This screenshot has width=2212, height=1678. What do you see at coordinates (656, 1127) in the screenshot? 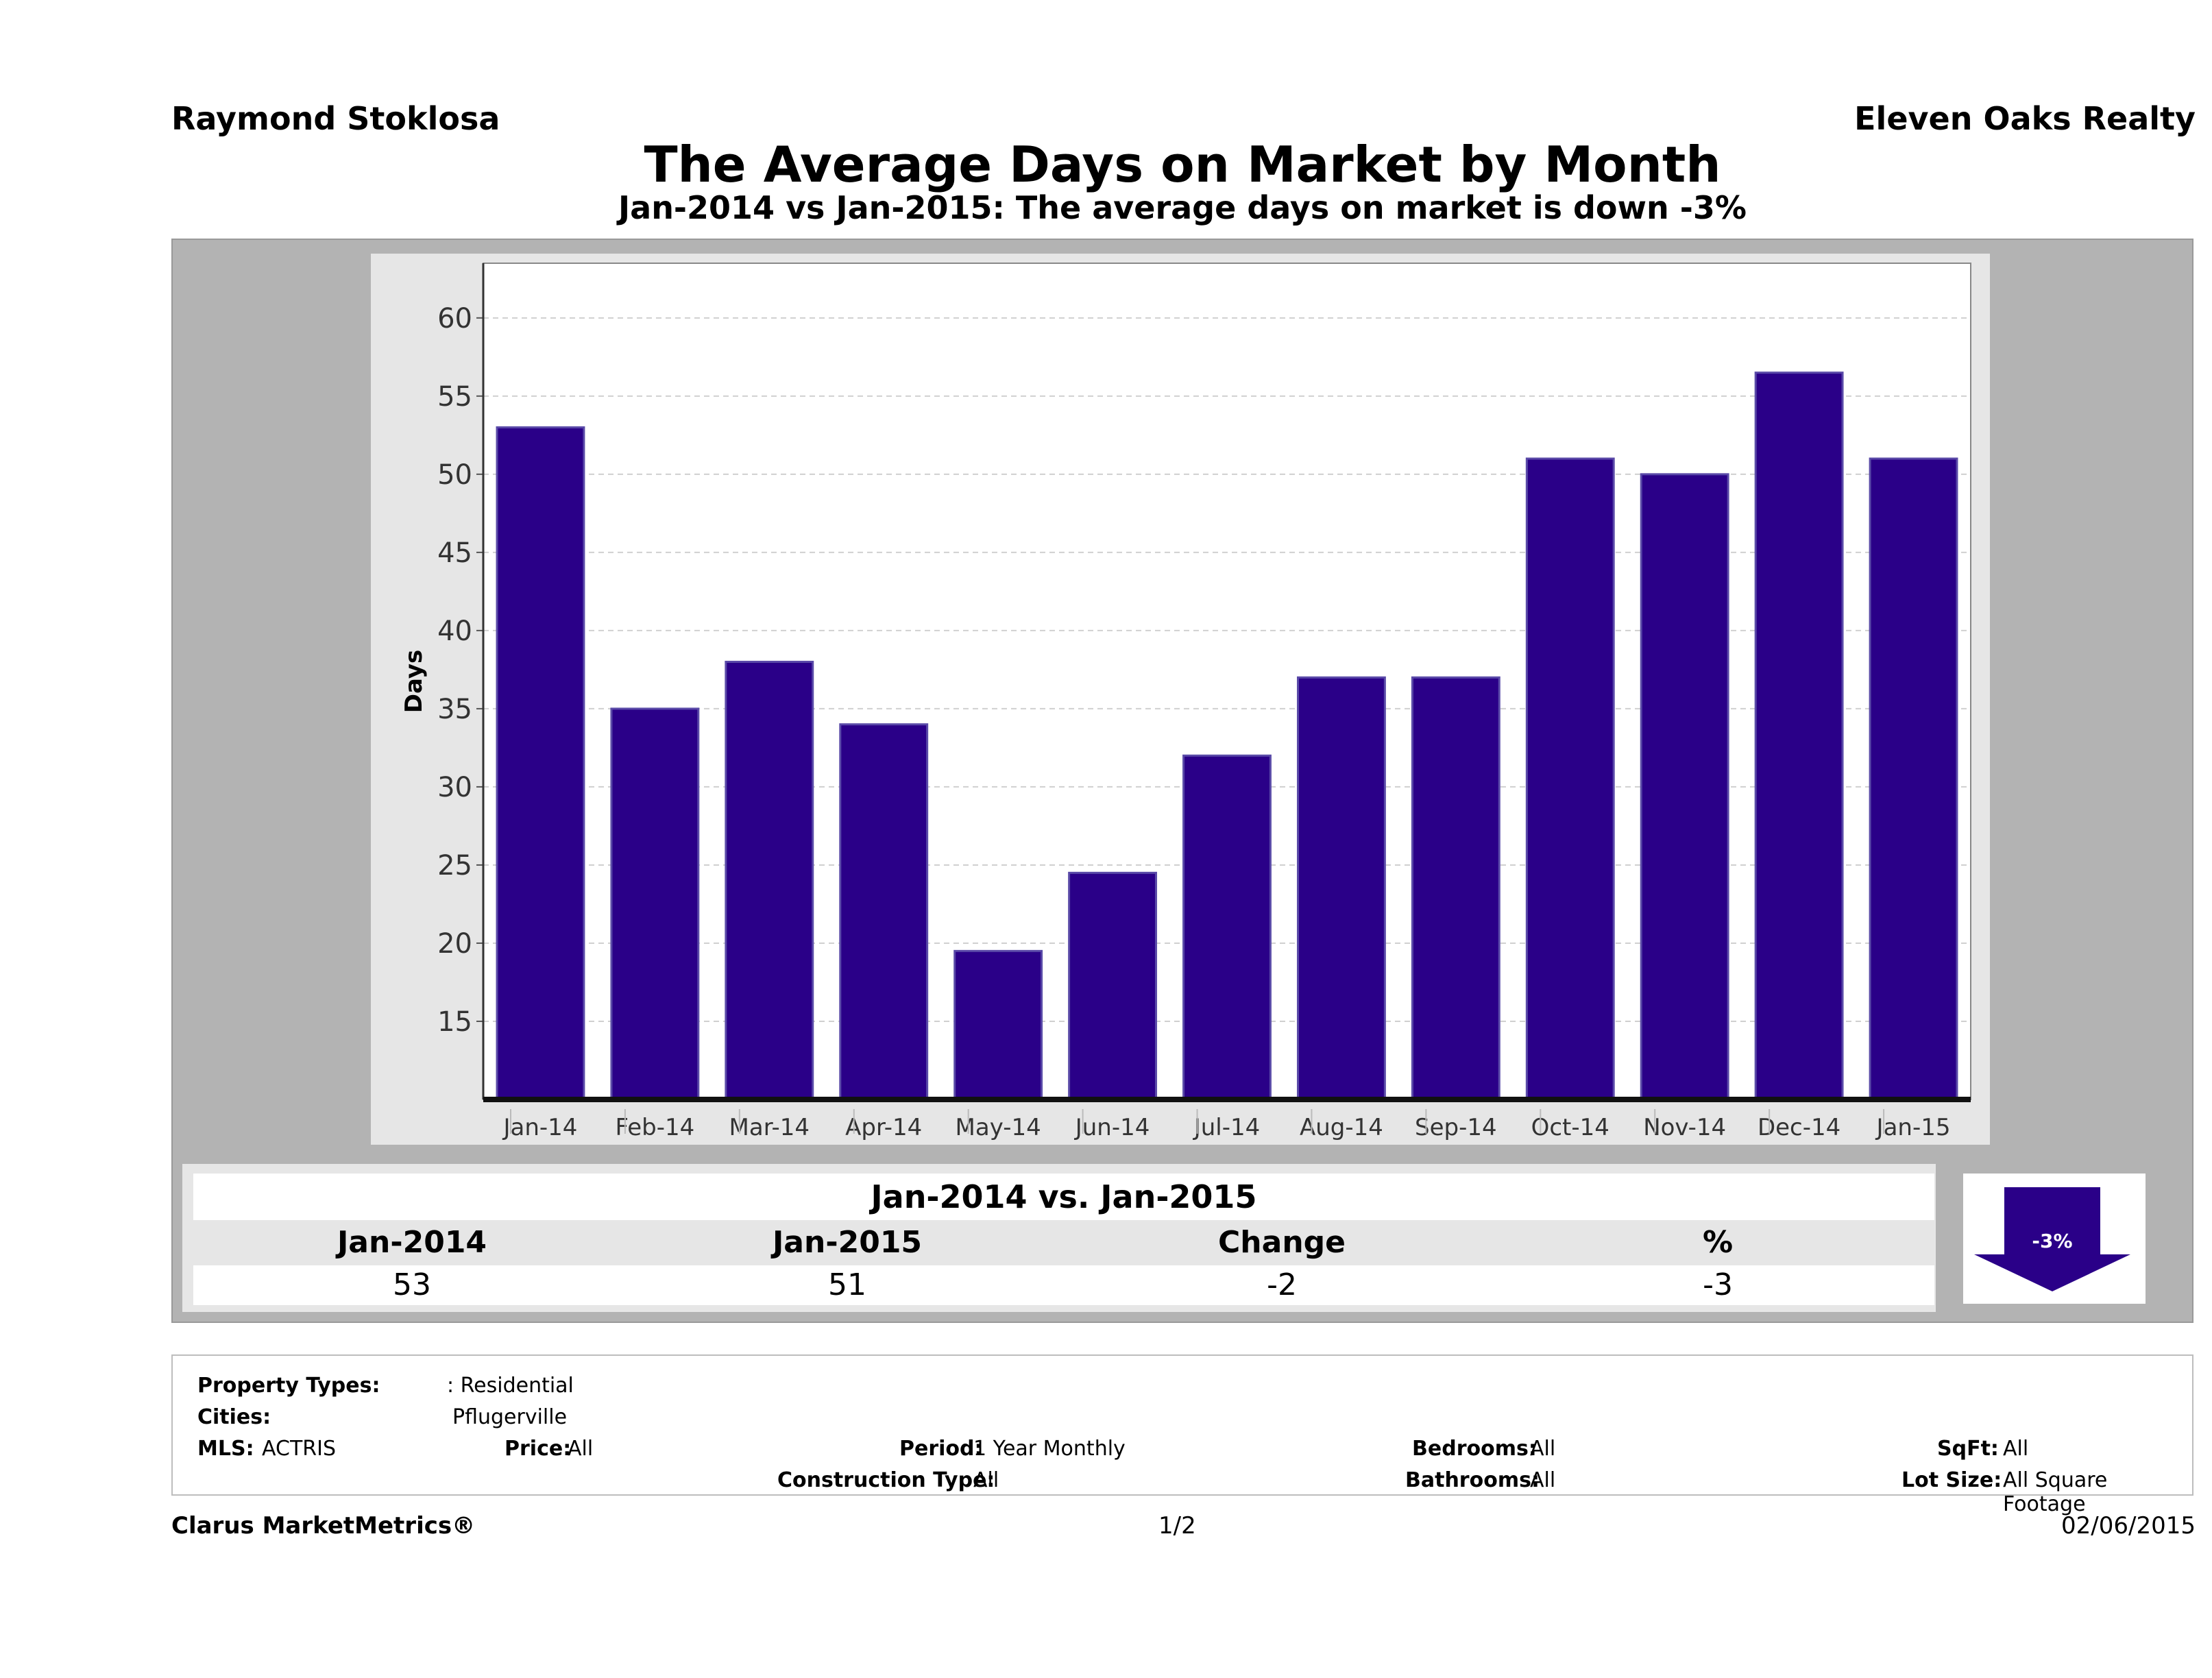
I see `x-tick-label: Feb-14` at bounding box center [656, 1127].